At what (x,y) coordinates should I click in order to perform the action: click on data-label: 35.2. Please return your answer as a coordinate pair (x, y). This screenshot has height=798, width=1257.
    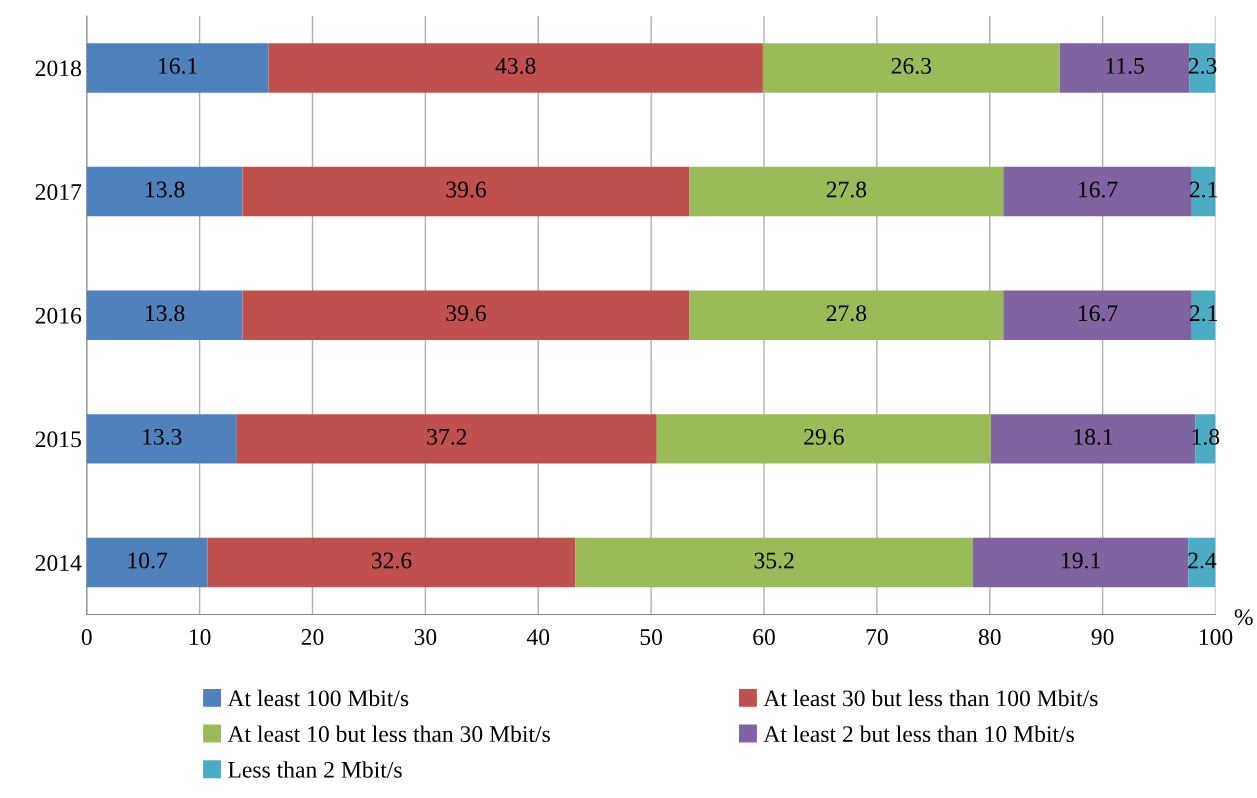
    Looking at the image, I should click on (774, 560).